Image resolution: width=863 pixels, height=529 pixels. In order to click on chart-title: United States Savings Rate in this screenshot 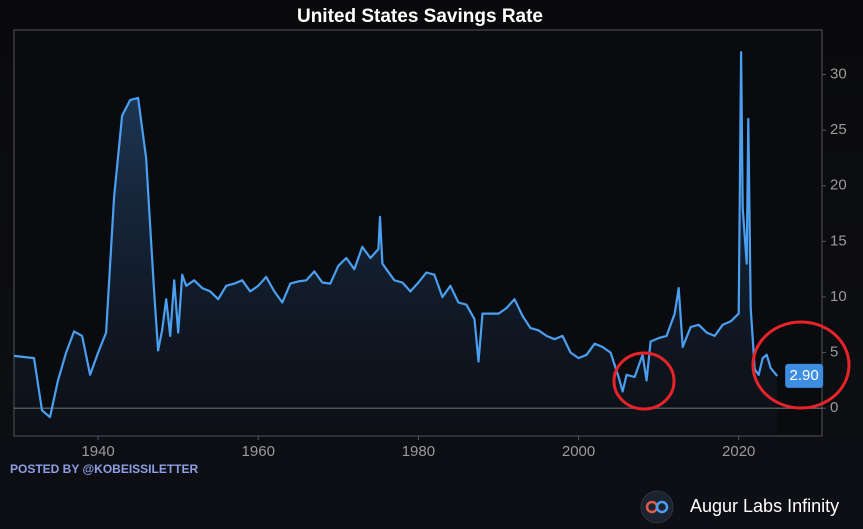, I will do `click(420, 16)`.